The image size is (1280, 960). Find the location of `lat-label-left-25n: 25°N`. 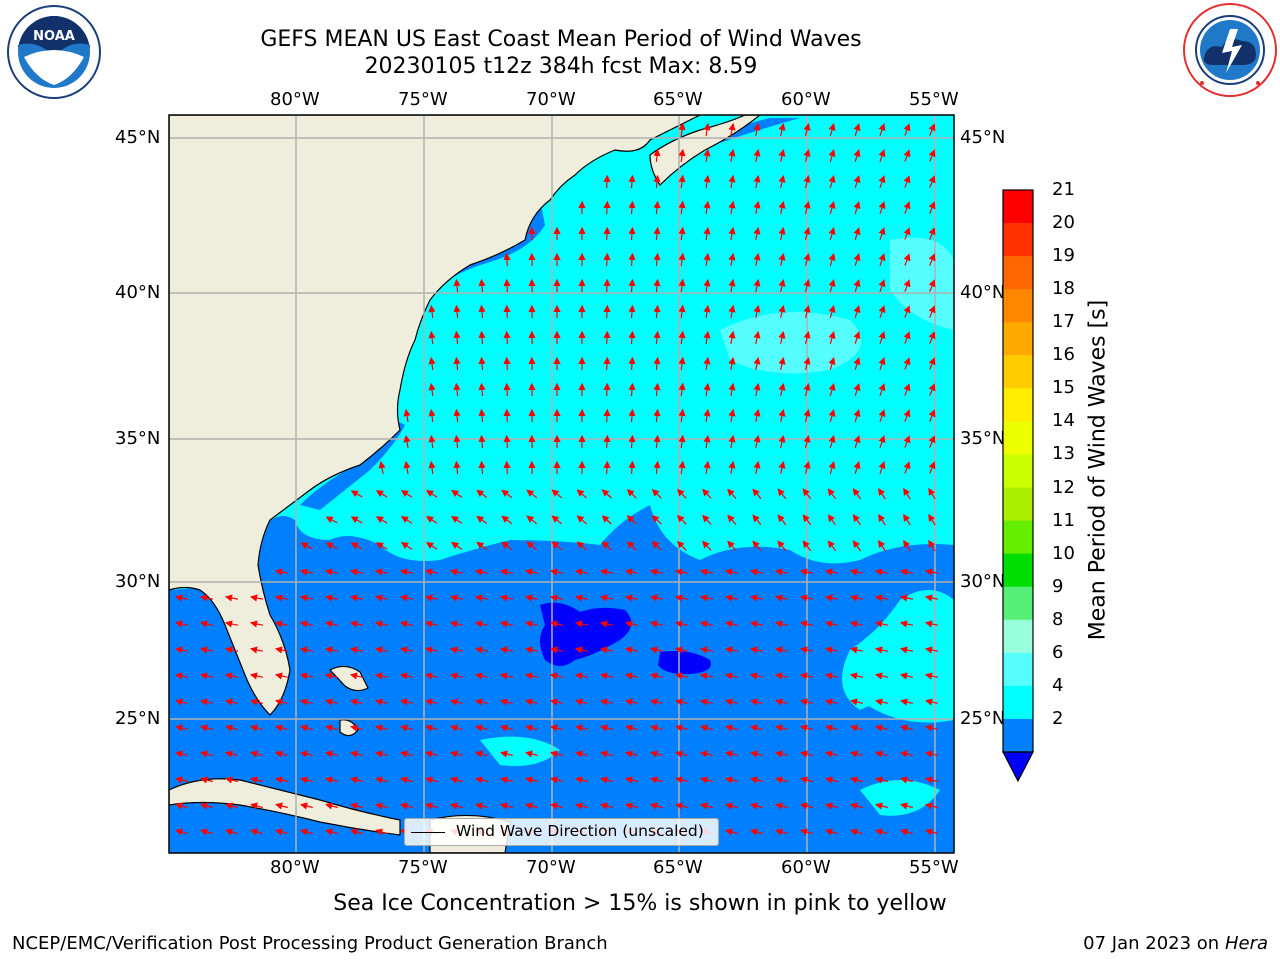

lat-label-left-25n: 25°N is located at coordinates (138, 718).